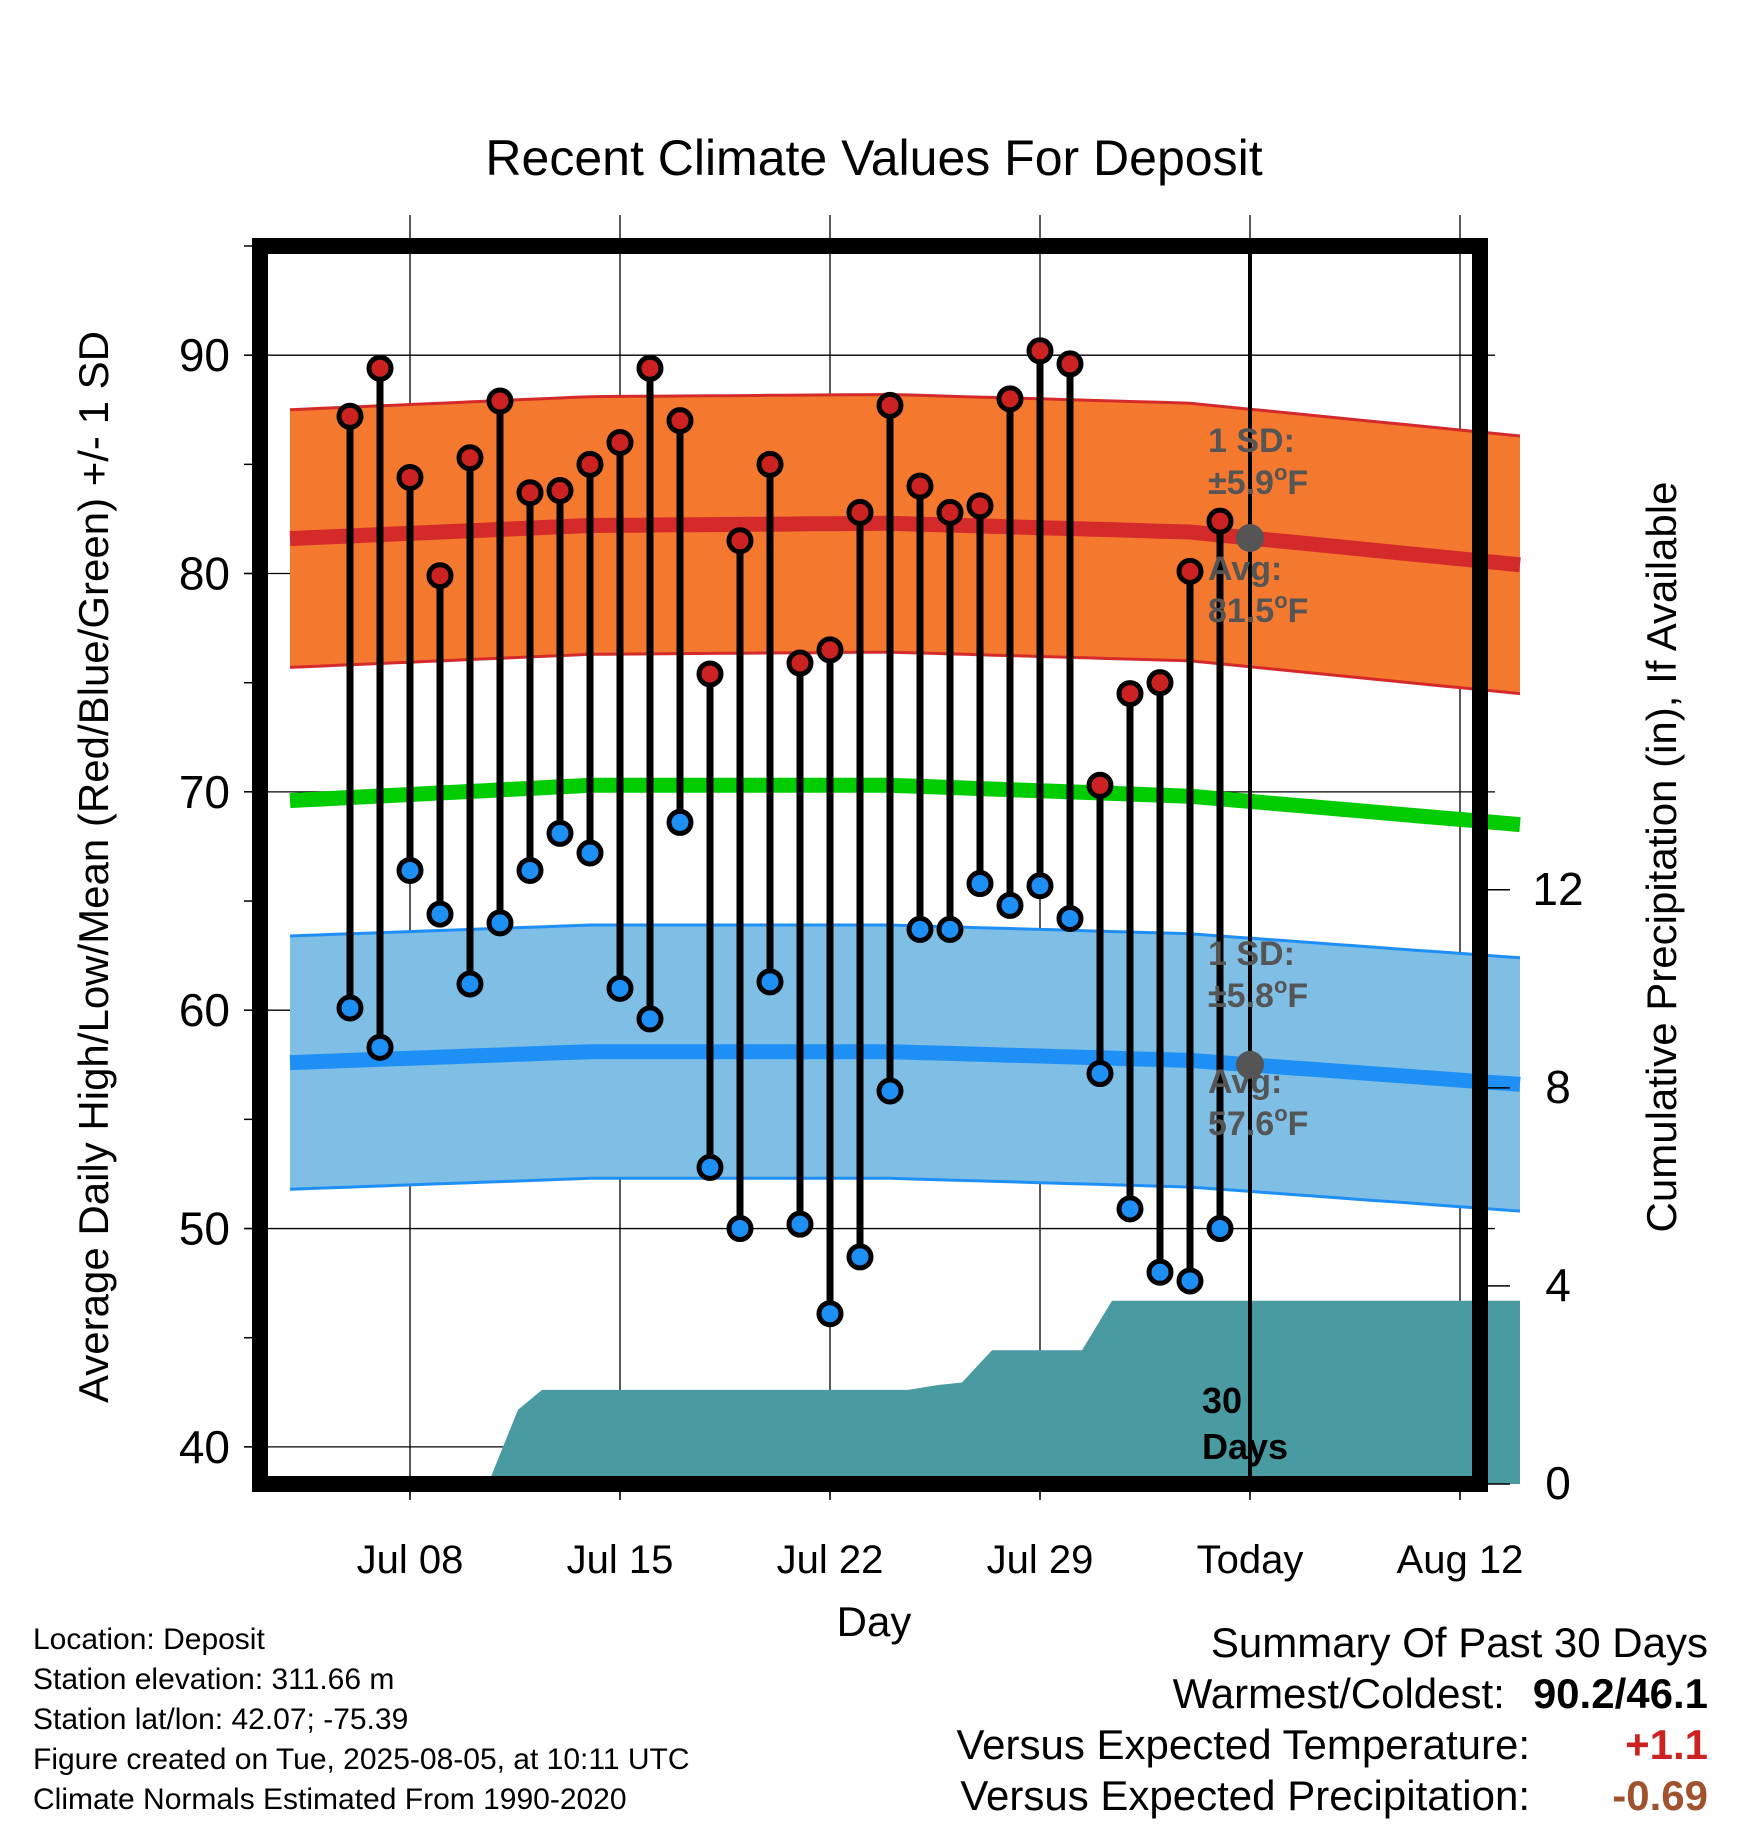 The image size is (1748, 1828). Describe the element at coordinates (1332, 1795) in the screenshot. I see `summary-precip: Versus Expected Precipitation: -0.69` at that location.